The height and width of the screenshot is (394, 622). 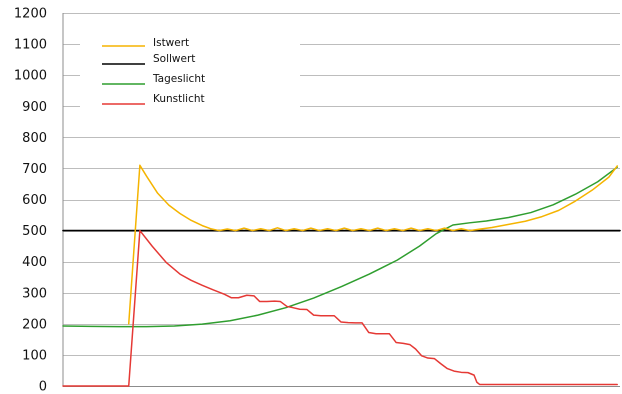 I want to click on y-tick-label: 0, so click(x=43, y=387).